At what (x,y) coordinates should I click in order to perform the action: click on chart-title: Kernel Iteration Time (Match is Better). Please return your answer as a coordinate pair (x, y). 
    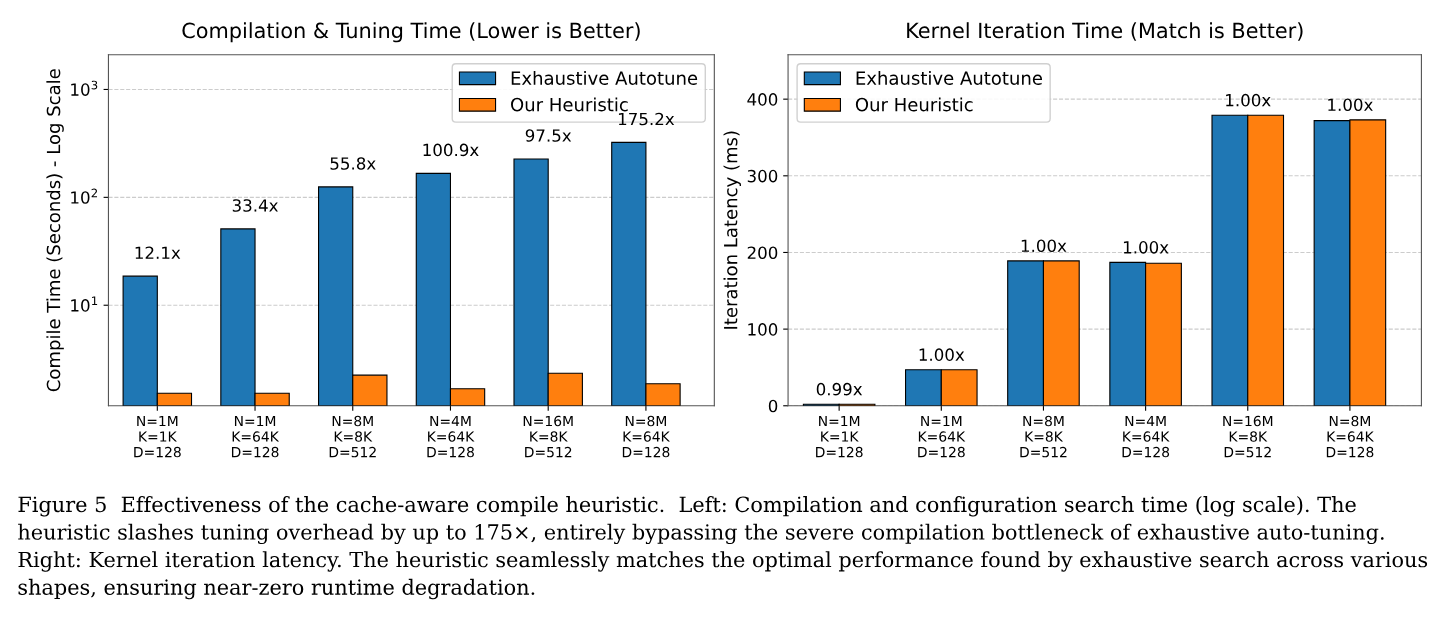
    Looking at the image, I should click on (1105, 31).